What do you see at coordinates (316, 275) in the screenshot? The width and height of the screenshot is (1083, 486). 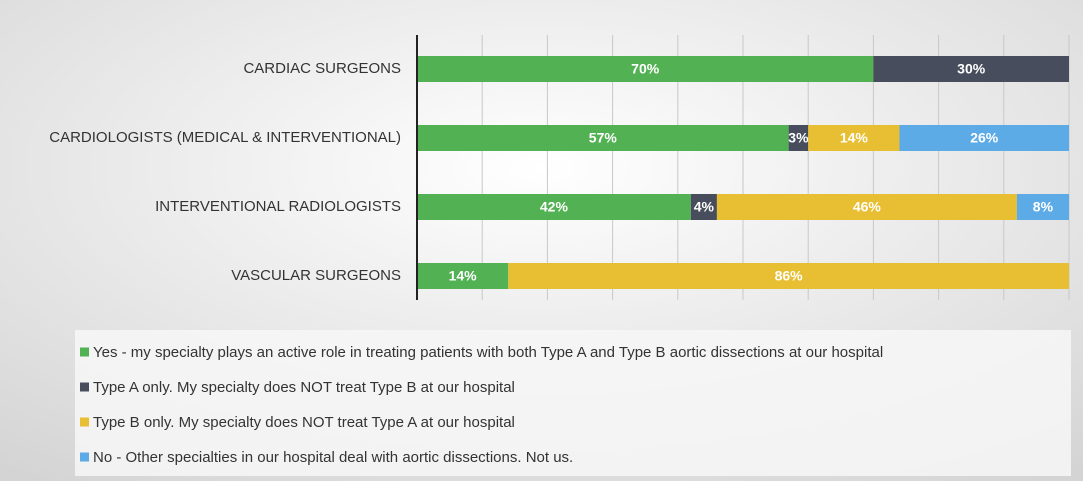 I see `y-tick-label: VASCULAR SURGEONS` at bounding box center [316, 275].